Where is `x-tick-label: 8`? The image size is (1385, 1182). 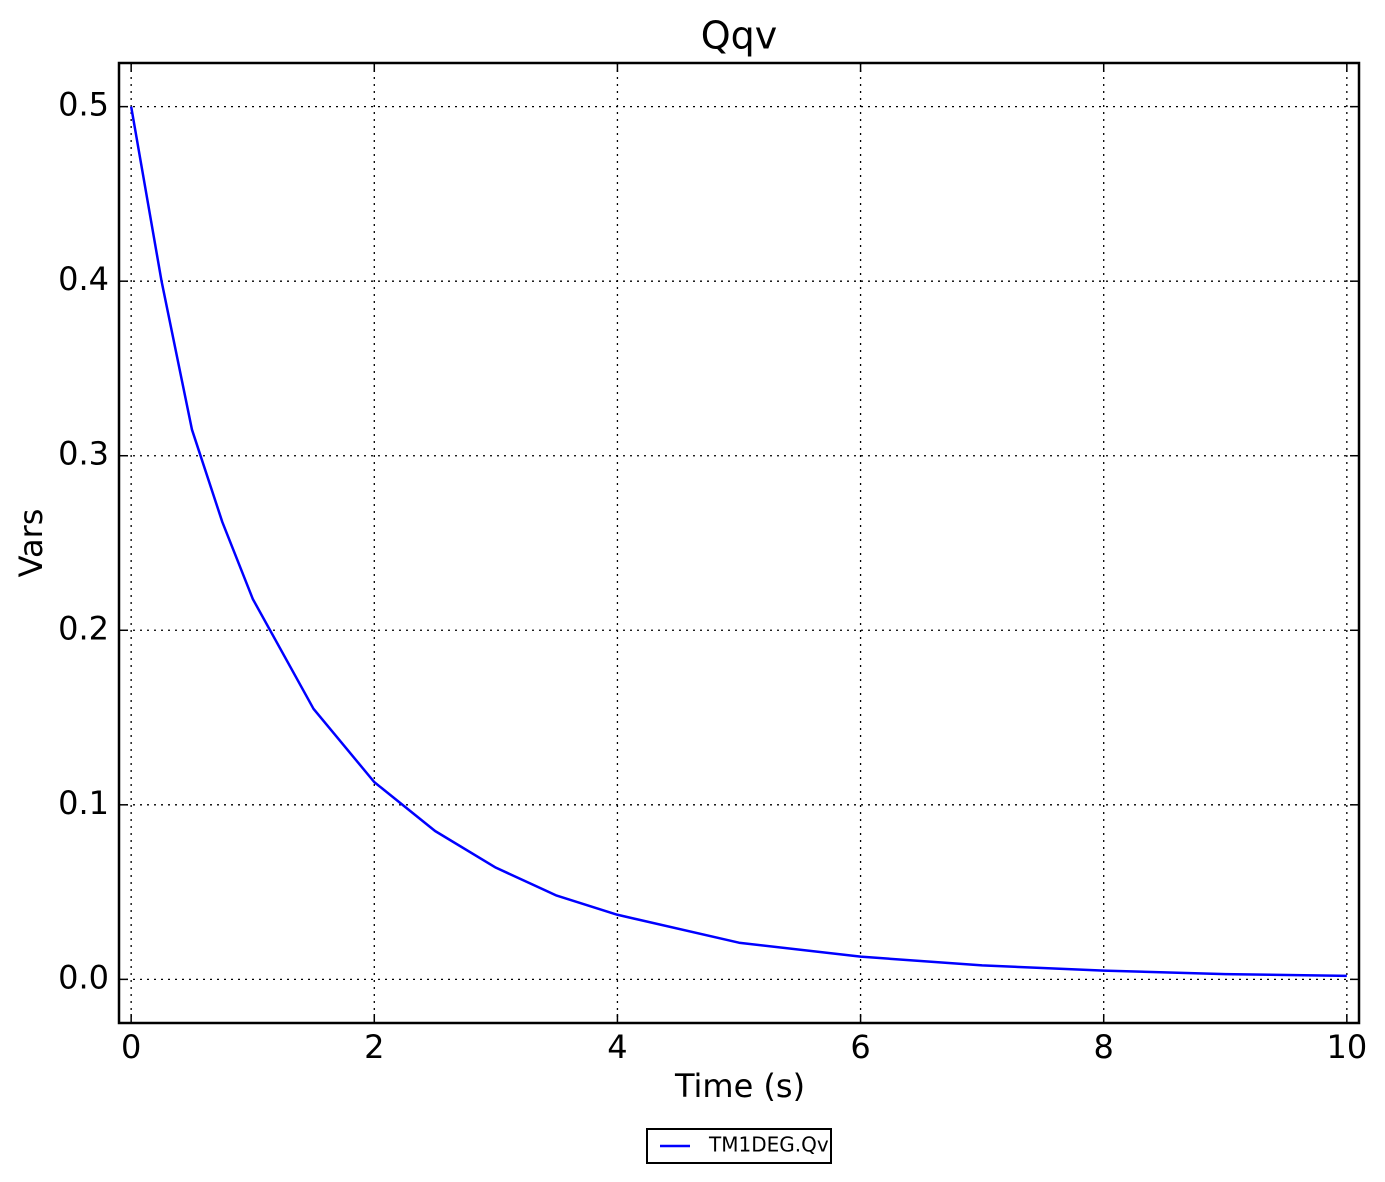 x-tick-label: 8 is located at coordinates (1104, 1047).